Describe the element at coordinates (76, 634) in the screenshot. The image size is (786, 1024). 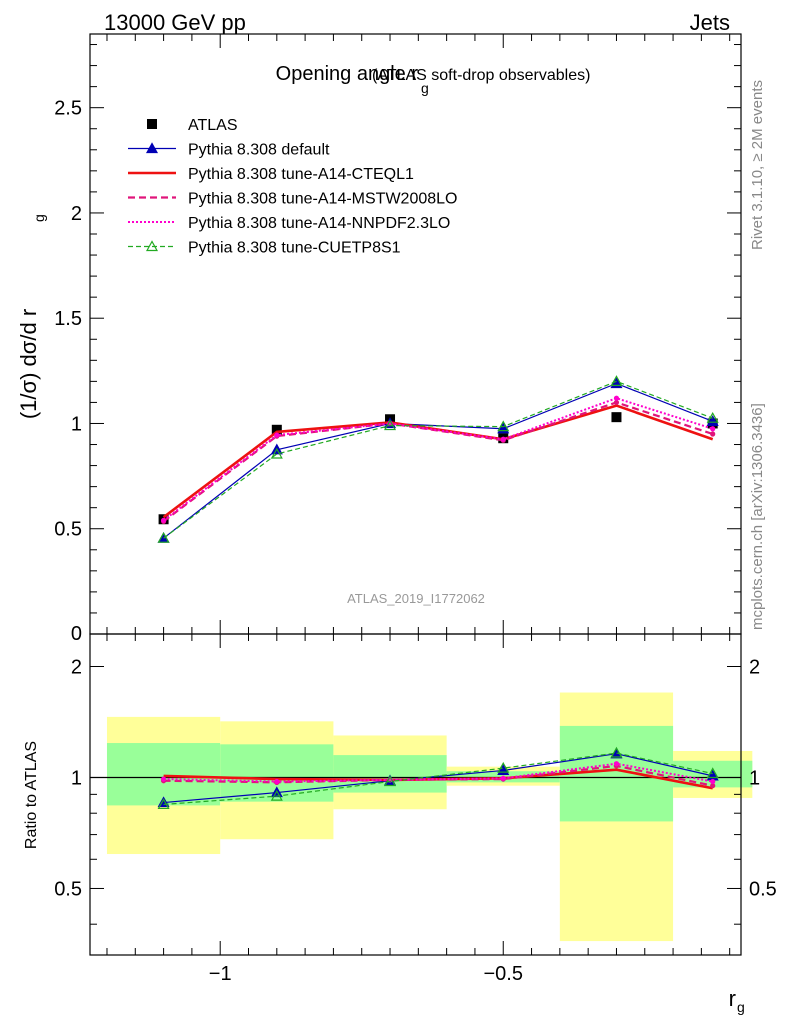
I see `y-tick-label-zero: 0` at that location.